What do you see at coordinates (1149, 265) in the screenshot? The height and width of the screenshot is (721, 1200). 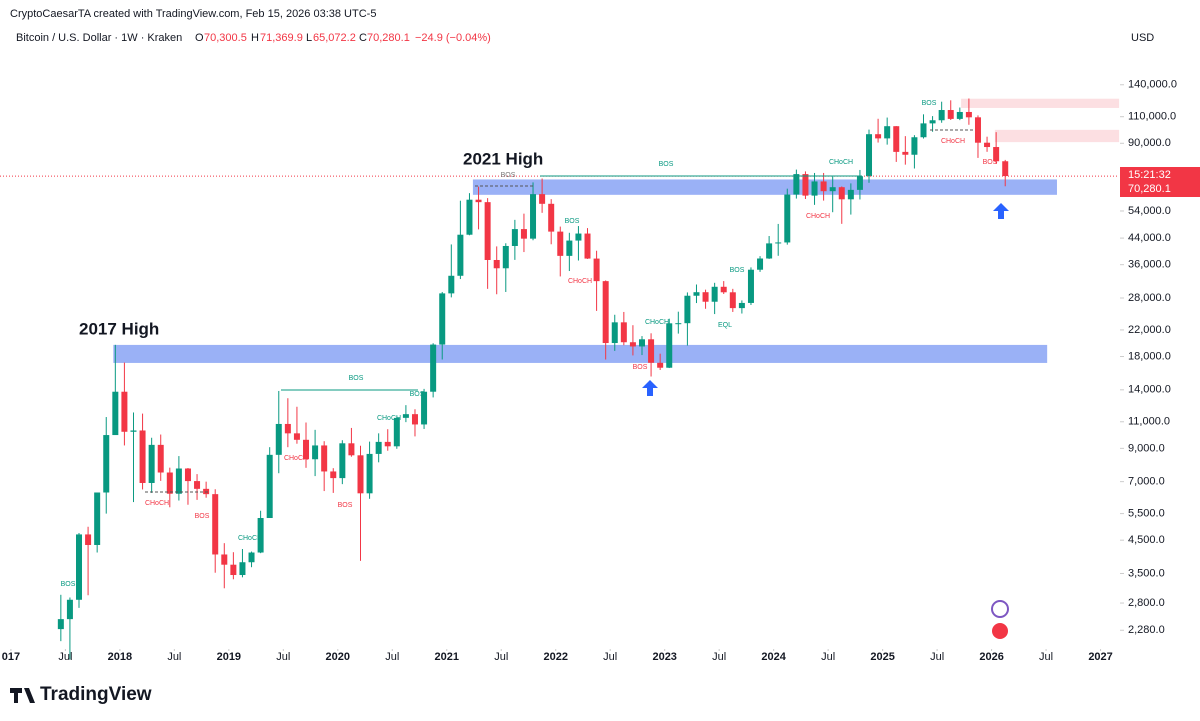 I see `y-tick-label: 36,000.0` at bounding box center [1149, 265].